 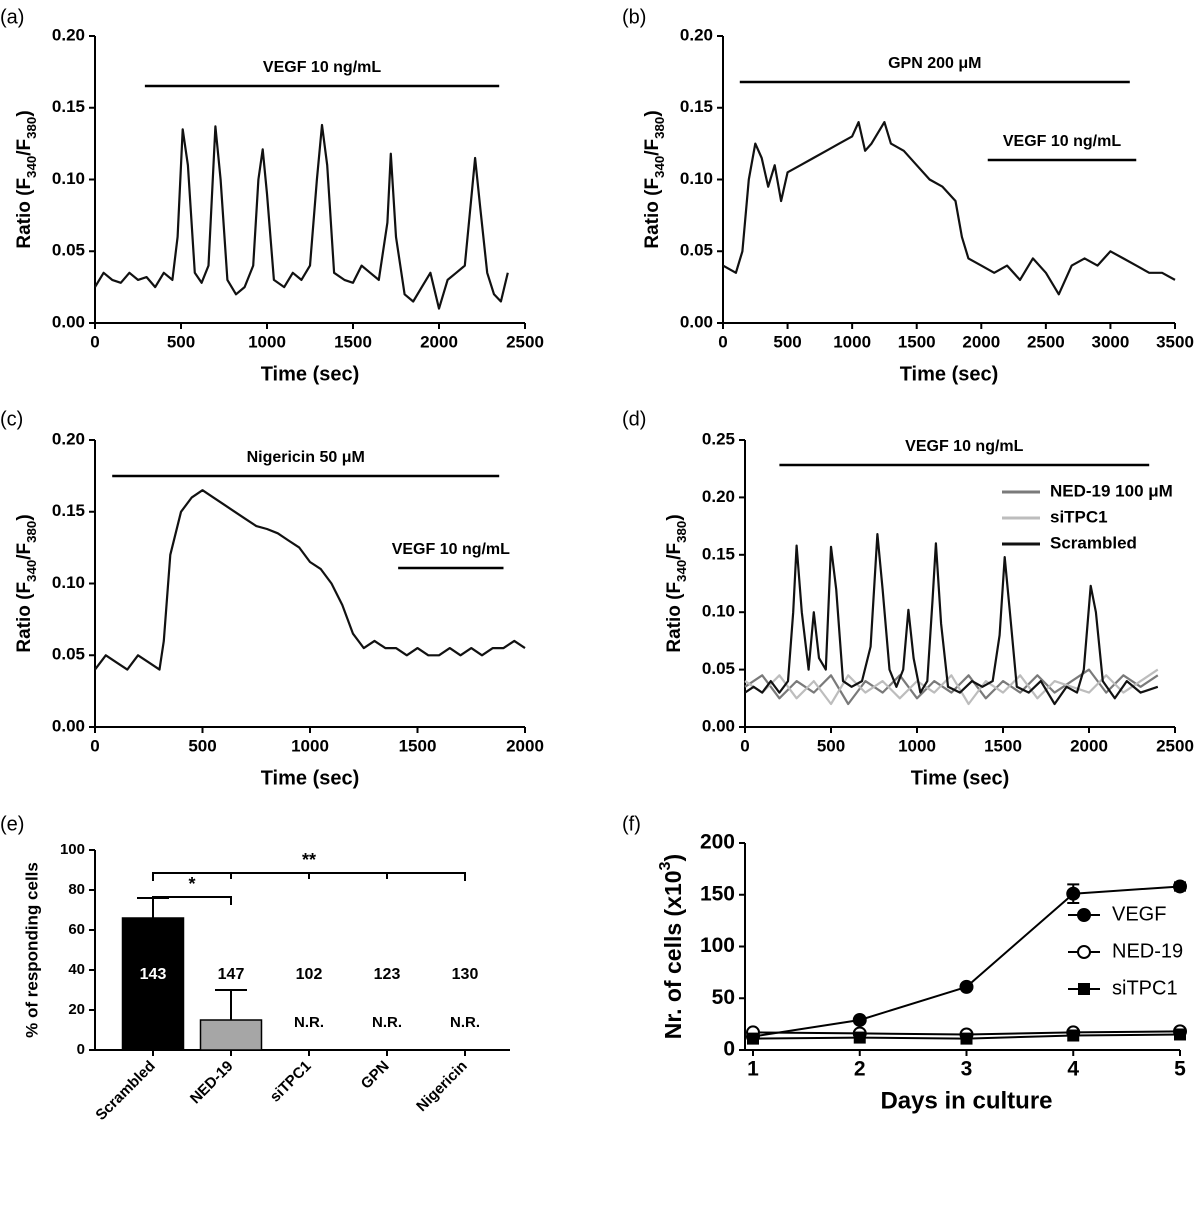 I want to click on y-tick-label: 150, so click(x=717, y=893).